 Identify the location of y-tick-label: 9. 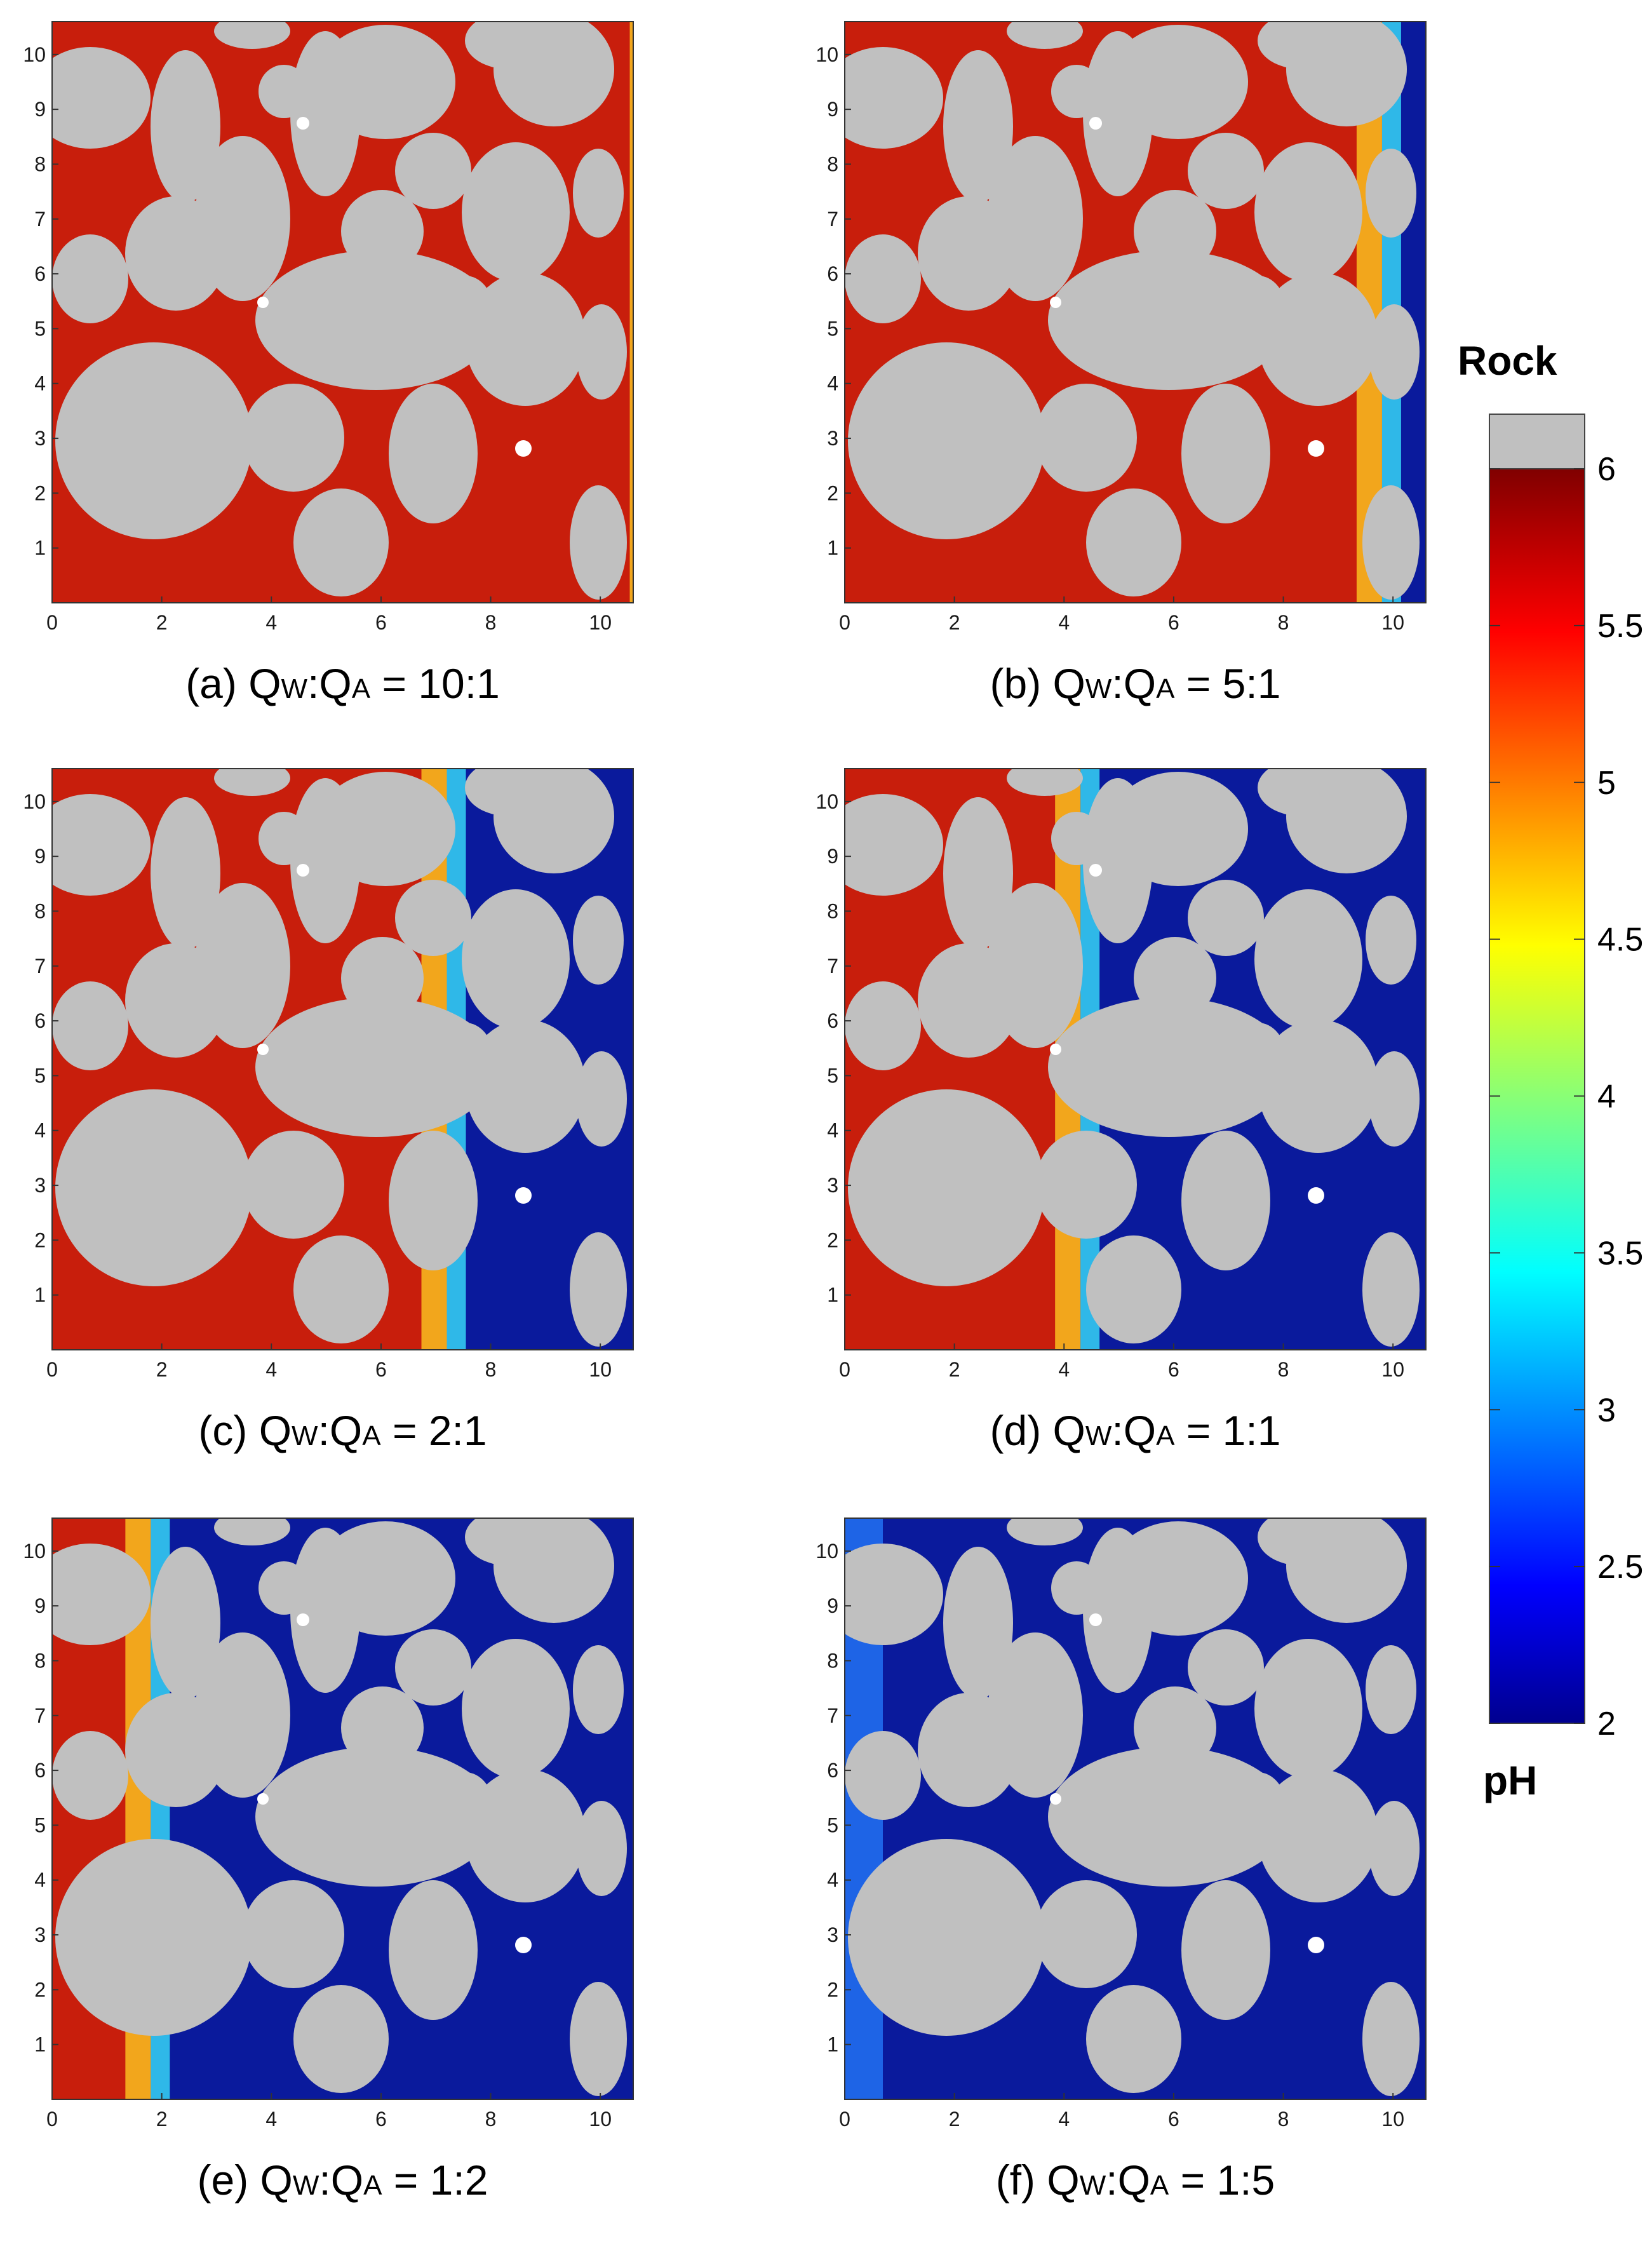
(40, 856).